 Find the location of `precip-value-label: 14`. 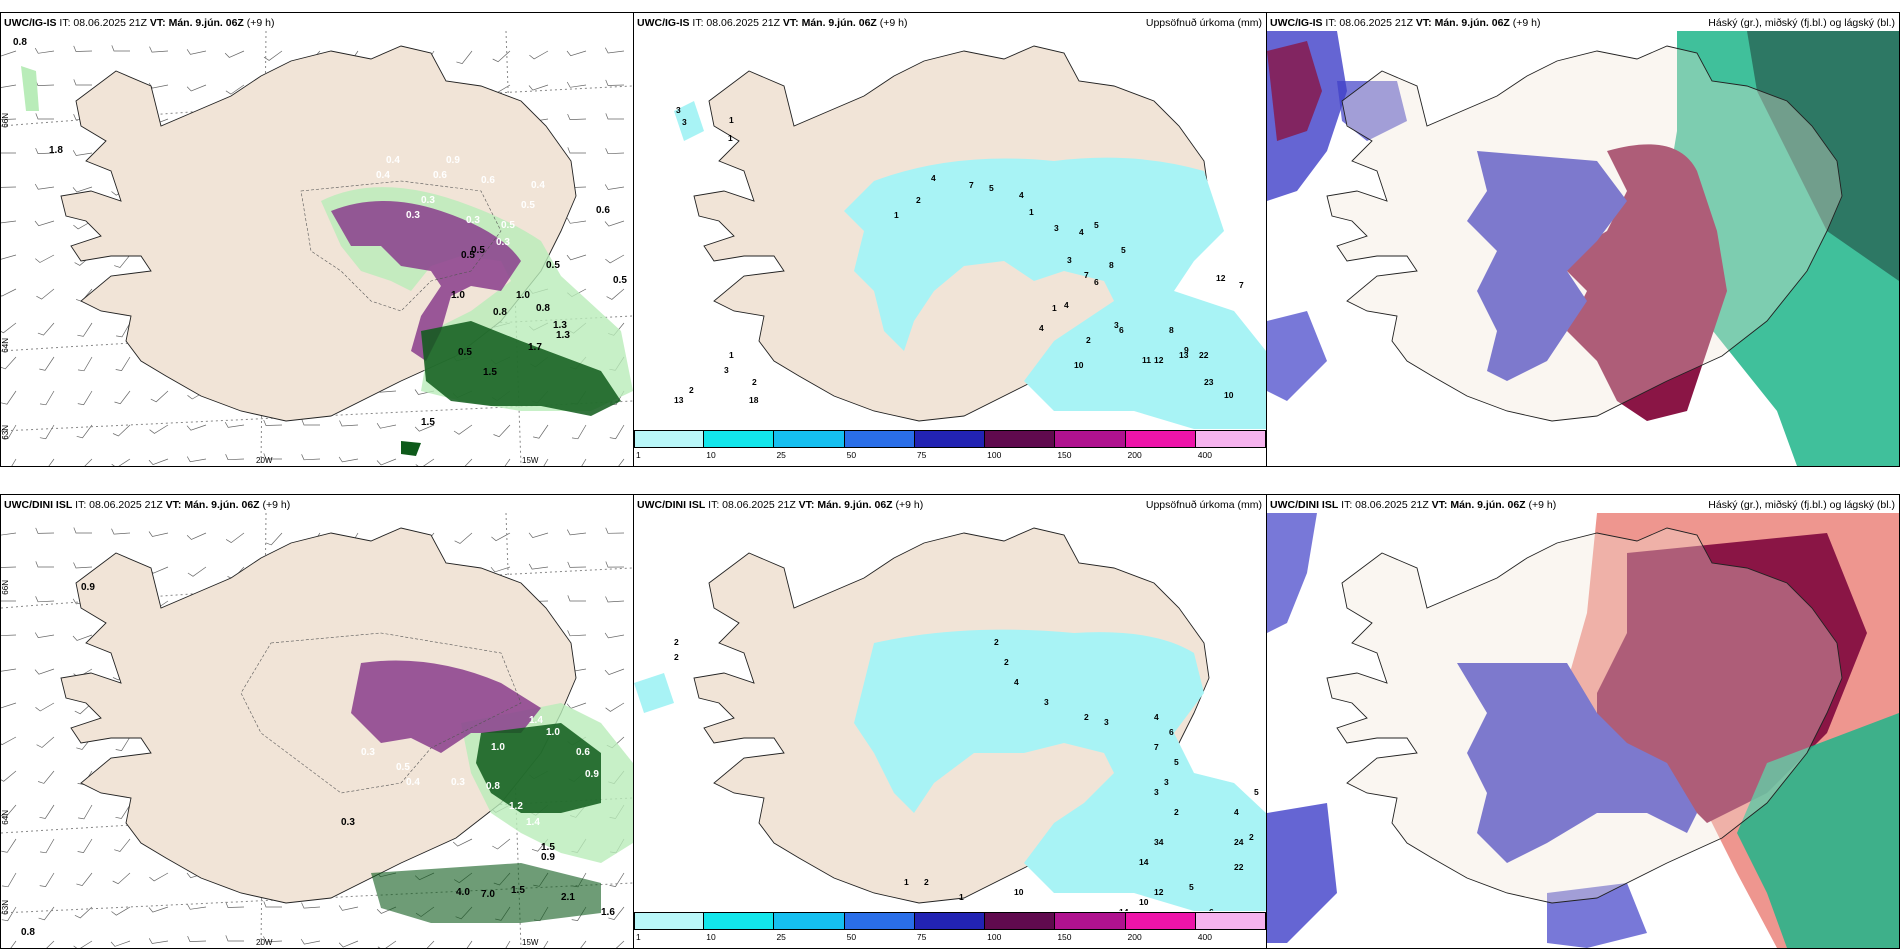

precip-value-label: 14 is located at coordinates (1124, 909).